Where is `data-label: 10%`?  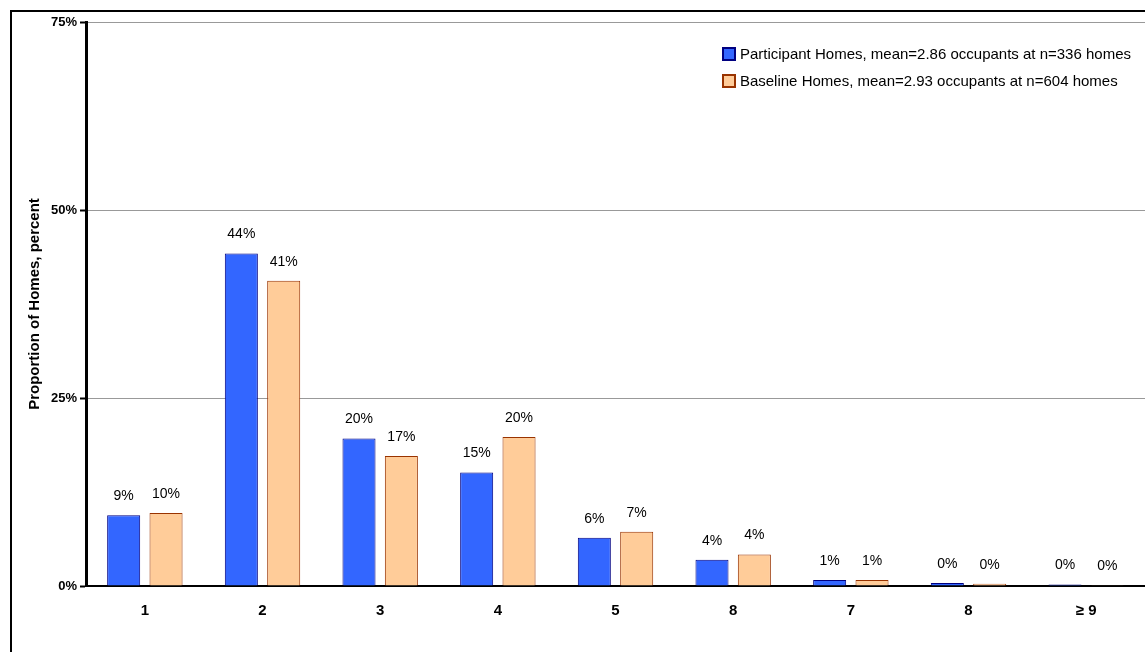 data-label: 10% is located at coordinates (166, 492).